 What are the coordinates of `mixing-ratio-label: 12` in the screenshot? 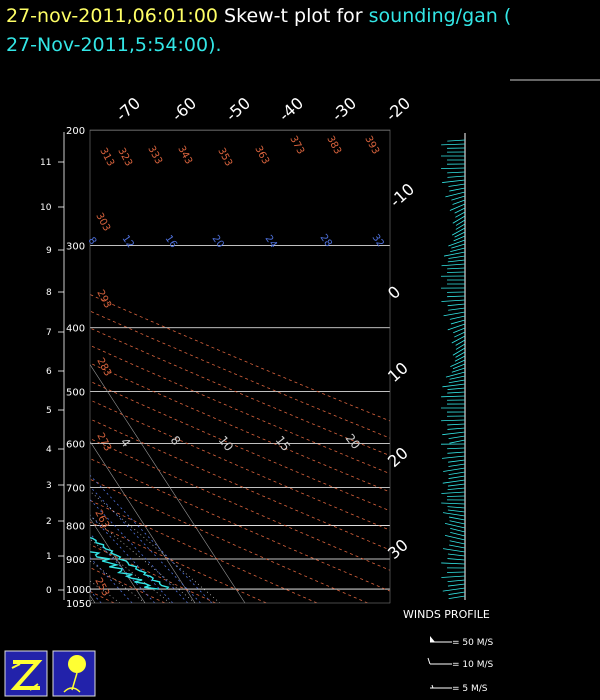 It's located at (128, 241).